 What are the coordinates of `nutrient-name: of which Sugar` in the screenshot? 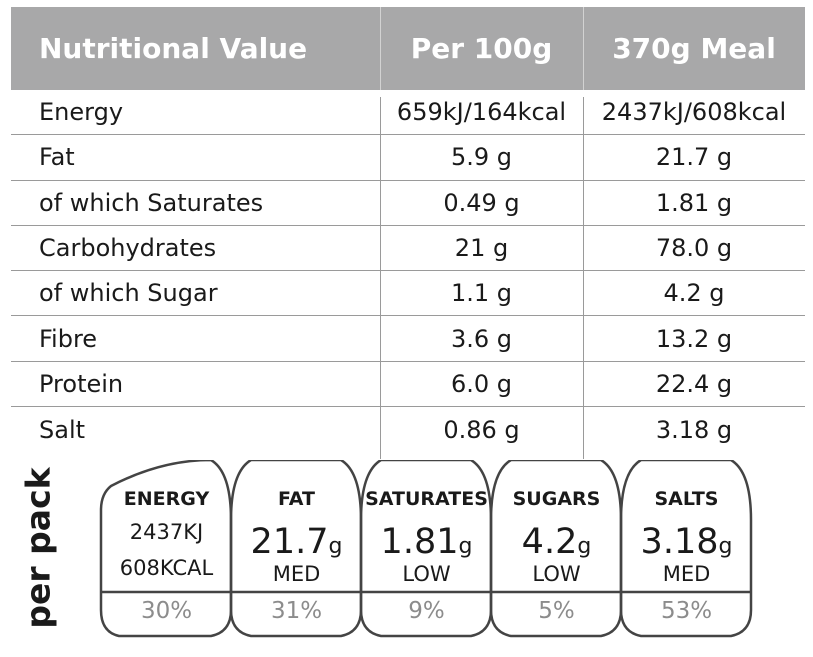 It's located at (128, 293).